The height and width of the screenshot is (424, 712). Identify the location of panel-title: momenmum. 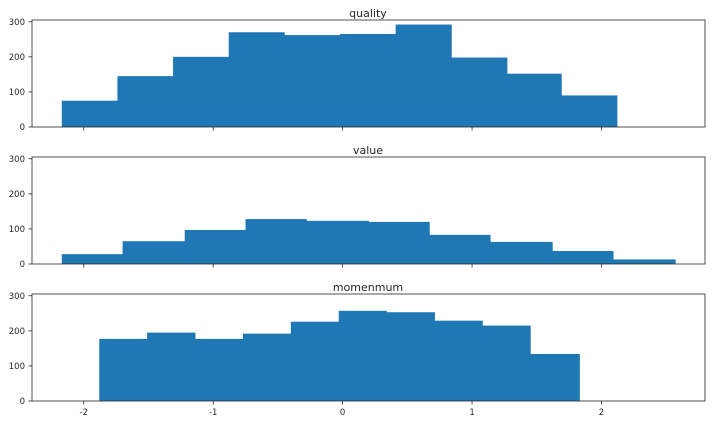
(368, 287).